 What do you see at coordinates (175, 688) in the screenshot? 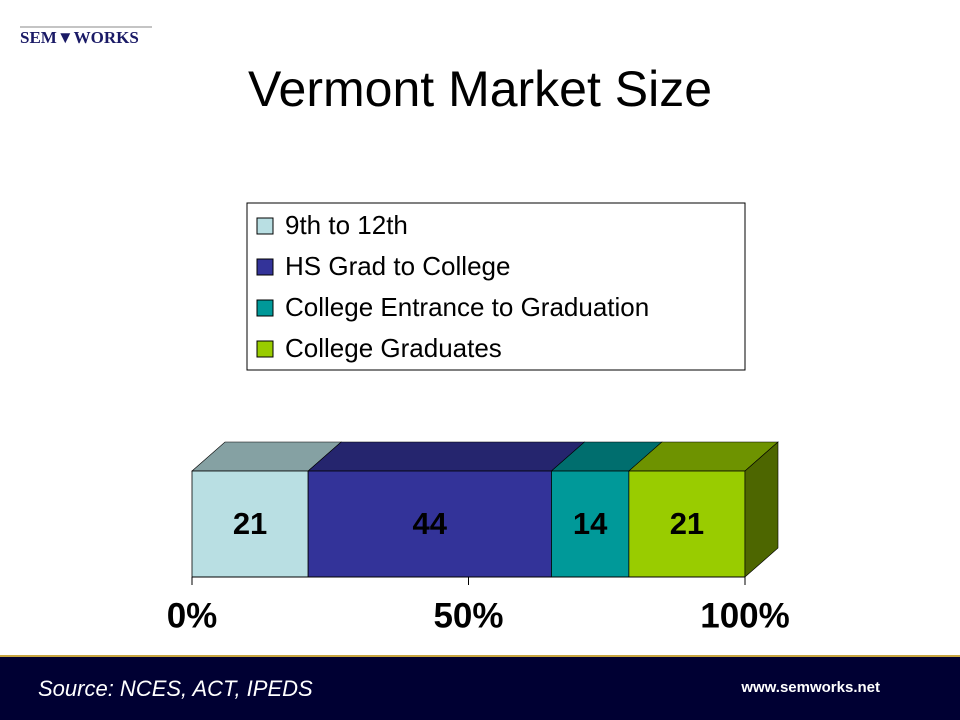
I see `footer-source: Source: NCES, ACT, IPEDS` at bounding box center [175, 688].